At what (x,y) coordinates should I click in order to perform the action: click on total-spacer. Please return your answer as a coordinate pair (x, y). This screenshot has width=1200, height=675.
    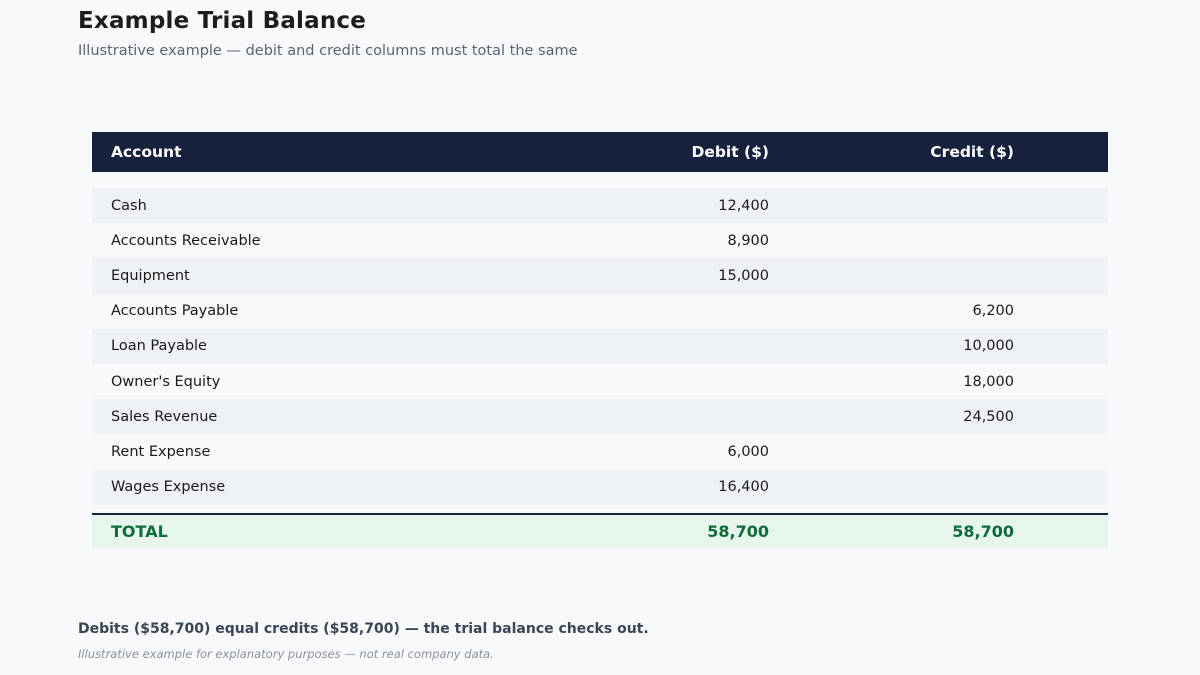
    Looking at the image, I should click on (600, 509).